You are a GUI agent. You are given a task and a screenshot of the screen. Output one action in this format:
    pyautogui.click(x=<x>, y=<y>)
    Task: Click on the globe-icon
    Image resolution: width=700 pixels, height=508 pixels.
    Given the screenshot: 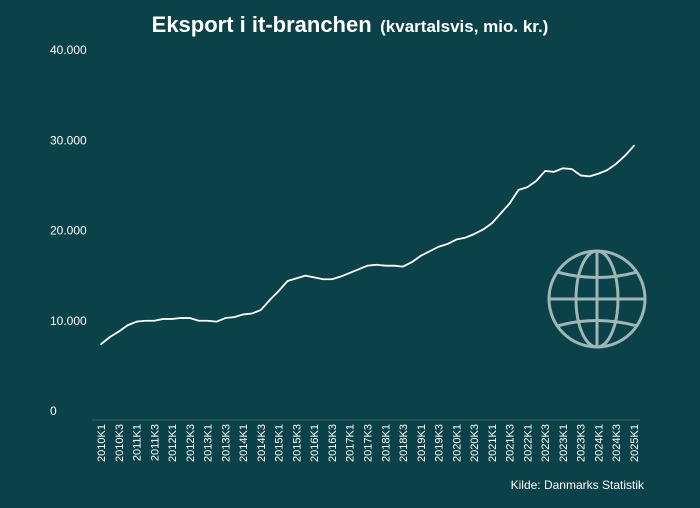 What is the action you would take?
    pyautogui.click(x=597, y=299)
    